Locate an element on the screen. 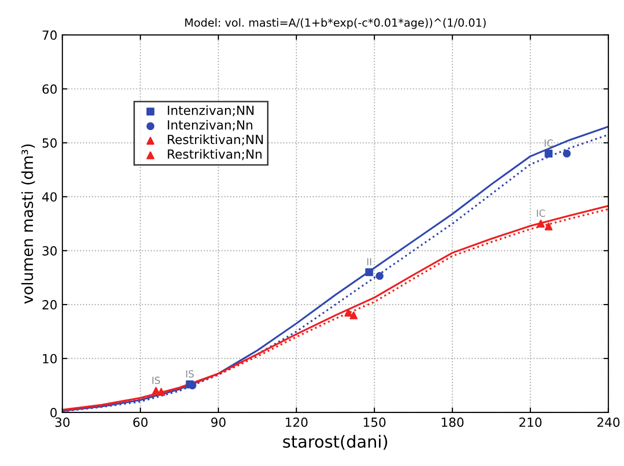 Image resolution: width=624 pixels, height=466 pixels. x-tick-label: 90 is located at coordinates (218, 422).